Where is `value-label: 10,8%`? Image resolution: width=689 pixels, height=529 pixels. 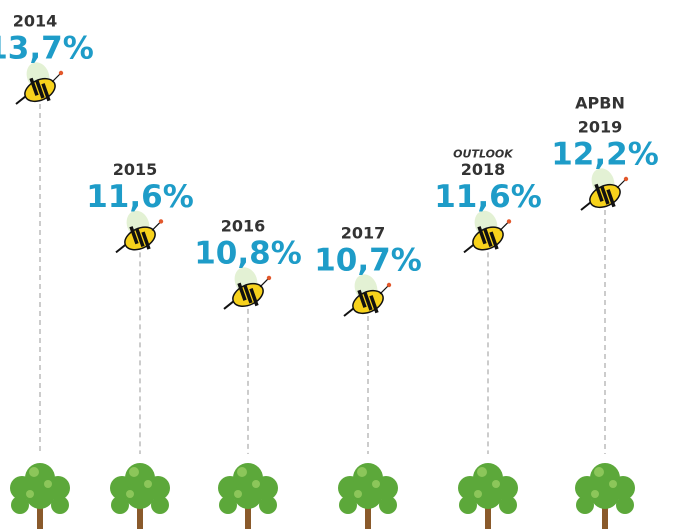 value-label: 10,8% is located at coordinates (248, 253).